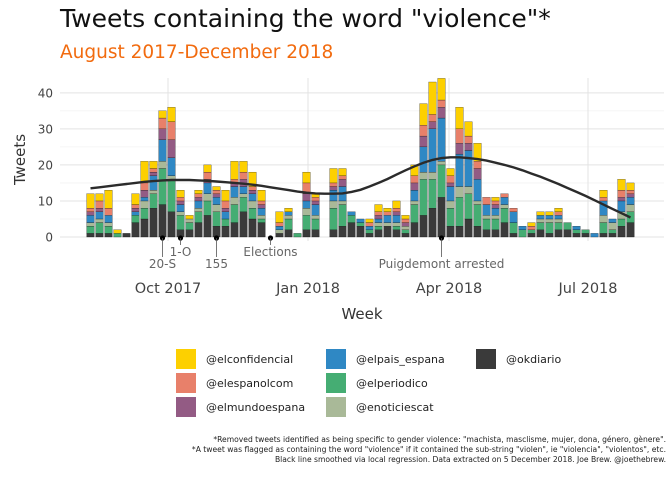 The image size is (672, 480). Describe the element at coordinates (234, 383) in the screenshot. I see `legend-item-elespanolcom: @elespanolcom` at that location.